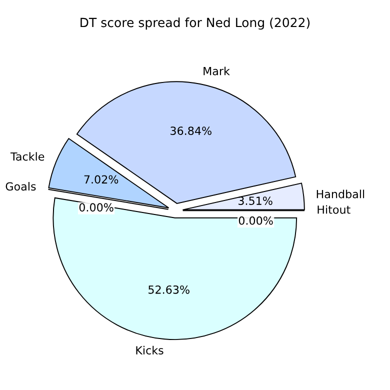 The width and height of the screenshot is (390, 390). What do you see at coordinates (101, 179) in the screenshot?
I see `data-label: 7.02%` at bounding box center [101, 179].